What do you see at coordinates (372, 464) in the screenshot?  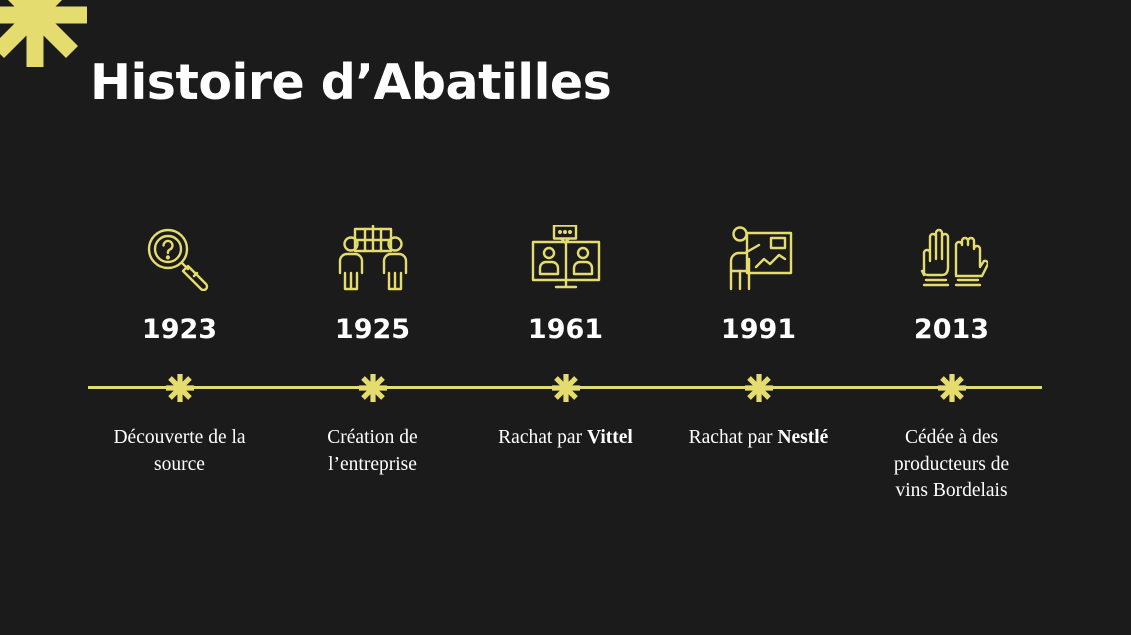 I see `caption-line: l’entreprise` at bounding box center [372, 464].